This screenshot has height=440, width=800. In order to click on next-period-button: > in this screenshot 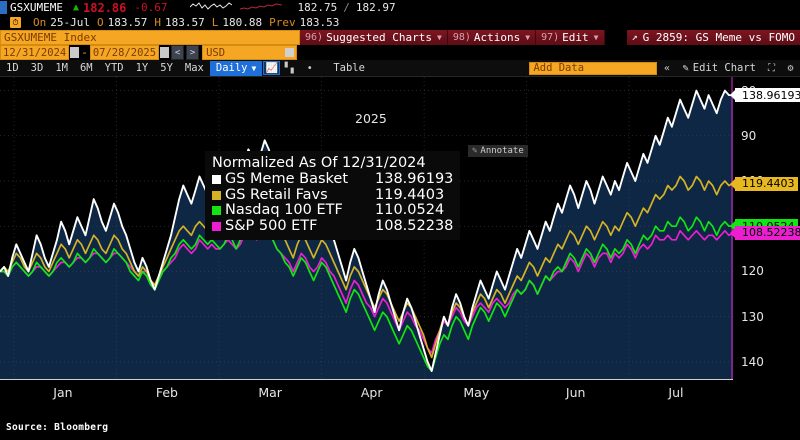, I will do `click(193, 52)`.